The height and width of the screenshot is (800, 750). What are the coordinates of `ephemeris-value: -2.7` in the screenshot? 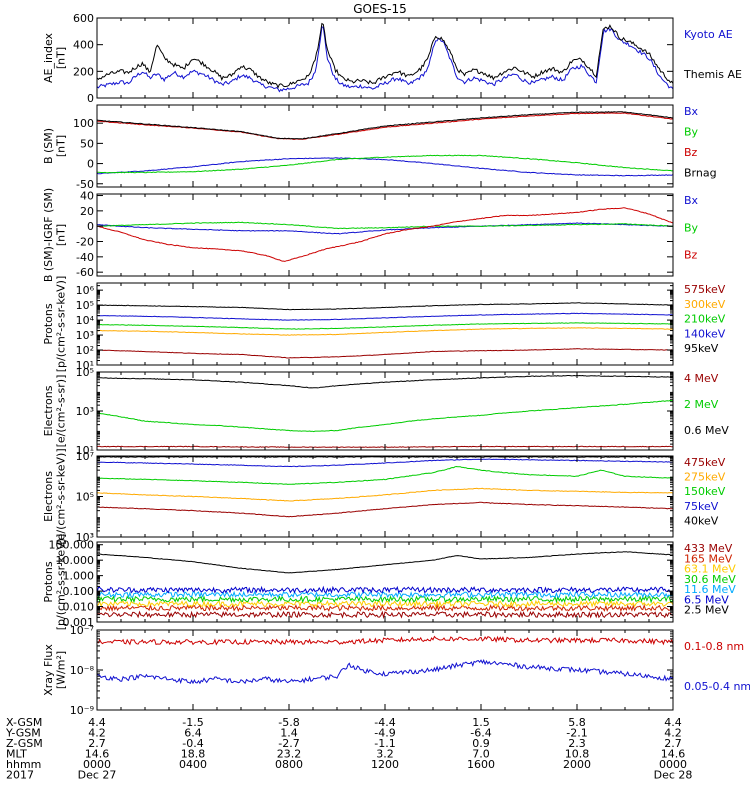 It's located at (288, 743).